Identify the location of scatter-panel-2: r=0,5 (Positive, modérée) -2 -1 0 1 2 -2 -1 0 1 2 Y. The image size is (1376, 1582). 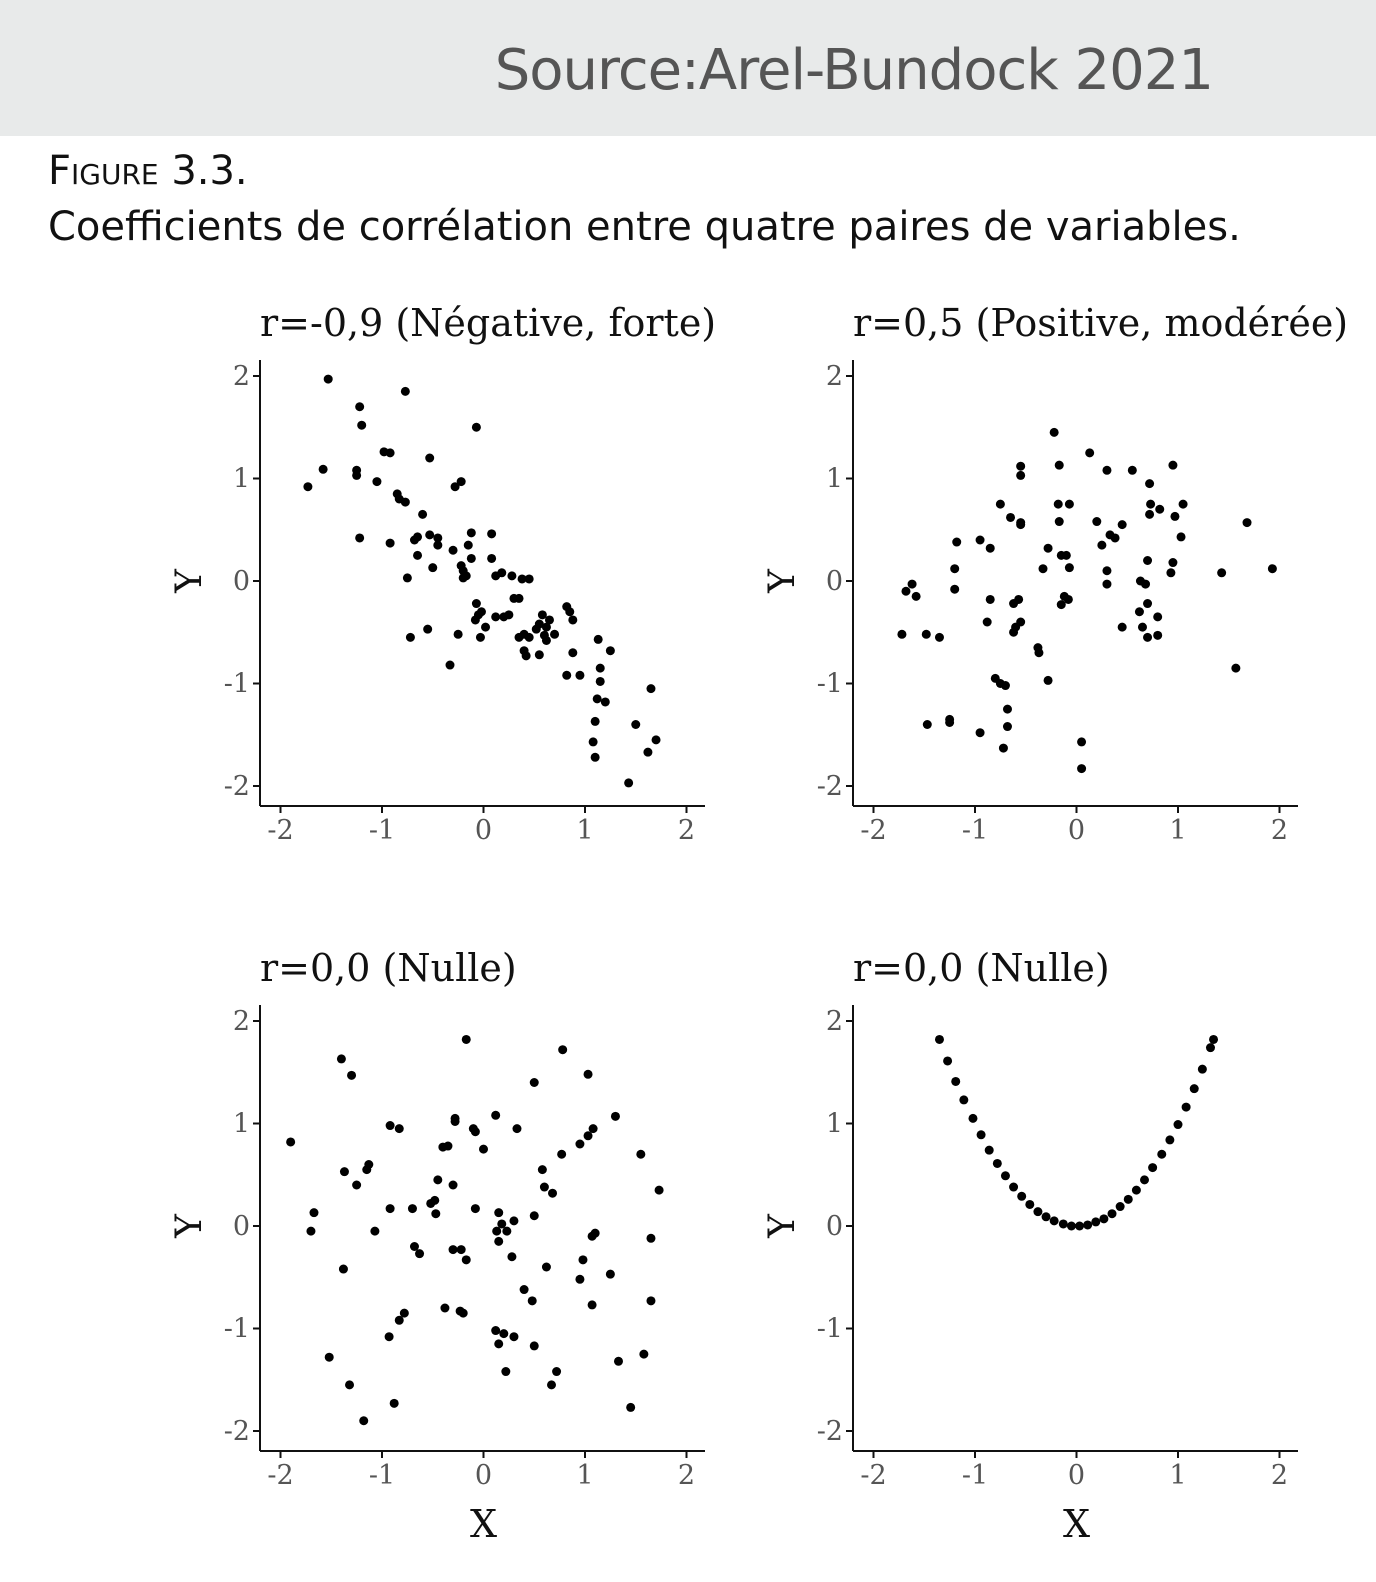
(1055, 573).